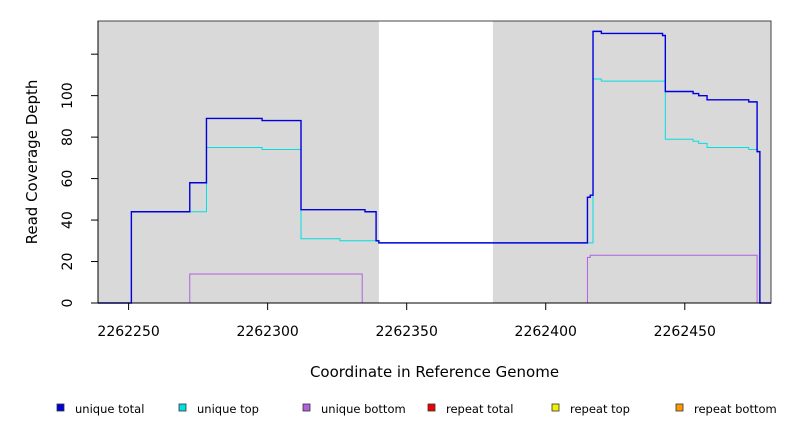 The width and height of the screenshot is (792, 432). Describe the element at coordinates (68, 220) in the screenshot. I see `y-tick-label: 40` at that location.